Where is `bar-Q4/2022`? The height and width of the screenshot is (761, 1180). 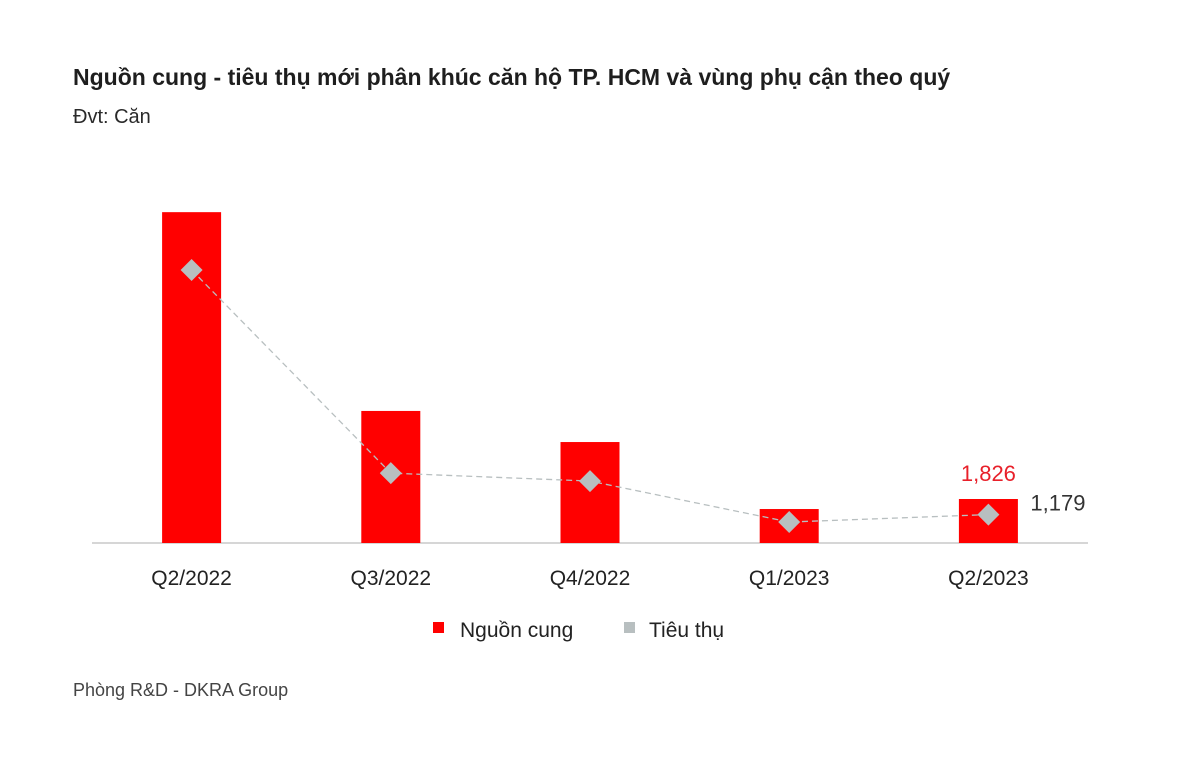
bar-Q4/2022 is located at coordinates (590, 492).